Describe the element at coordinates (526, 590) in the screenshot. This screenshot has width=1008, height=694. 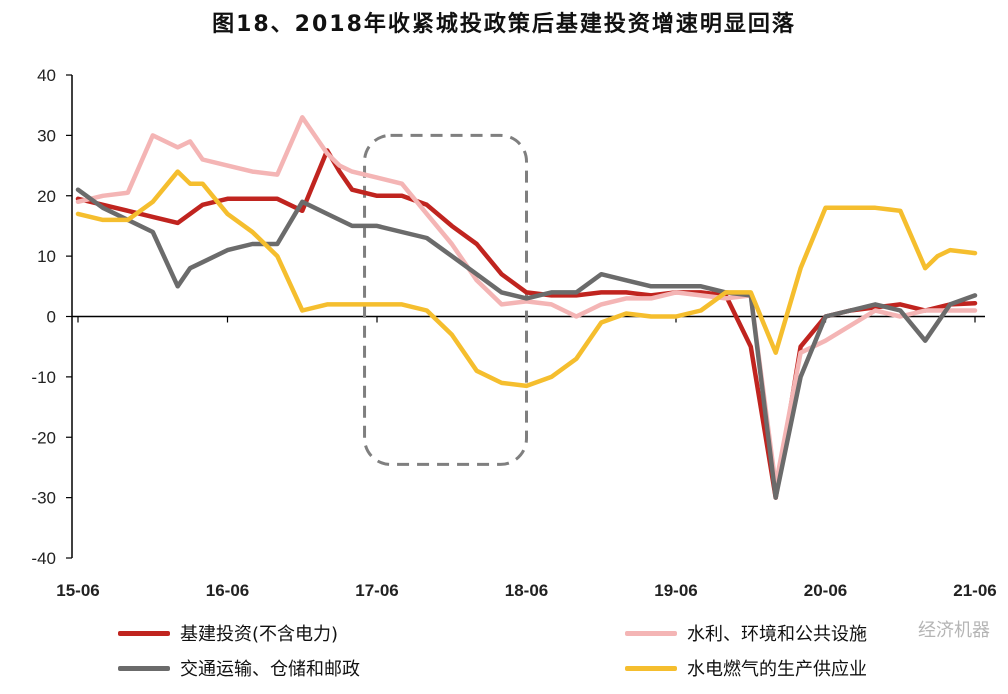
I see `x-tick-label: 18-06` at that location.